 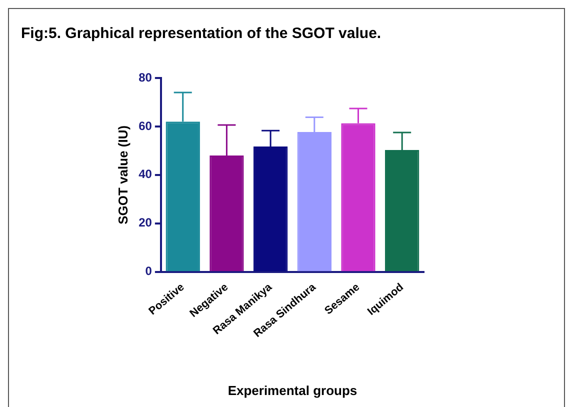 What do you see at coordinates (145, 174) in the screenshot?
I see `y-tick-label: 40` at bounding box center [145, 174].